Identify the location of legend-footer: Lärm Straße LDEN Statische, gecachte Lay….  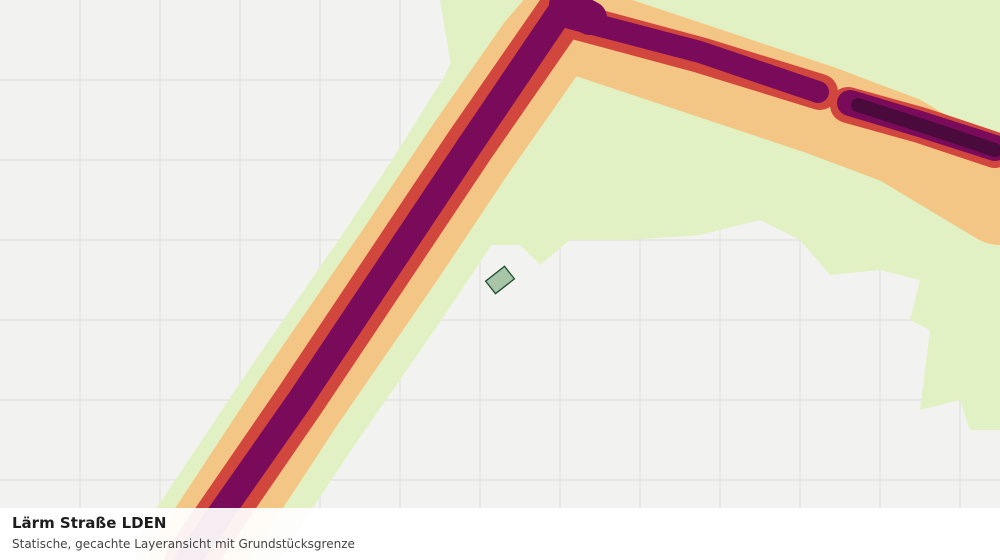
(500, 534).